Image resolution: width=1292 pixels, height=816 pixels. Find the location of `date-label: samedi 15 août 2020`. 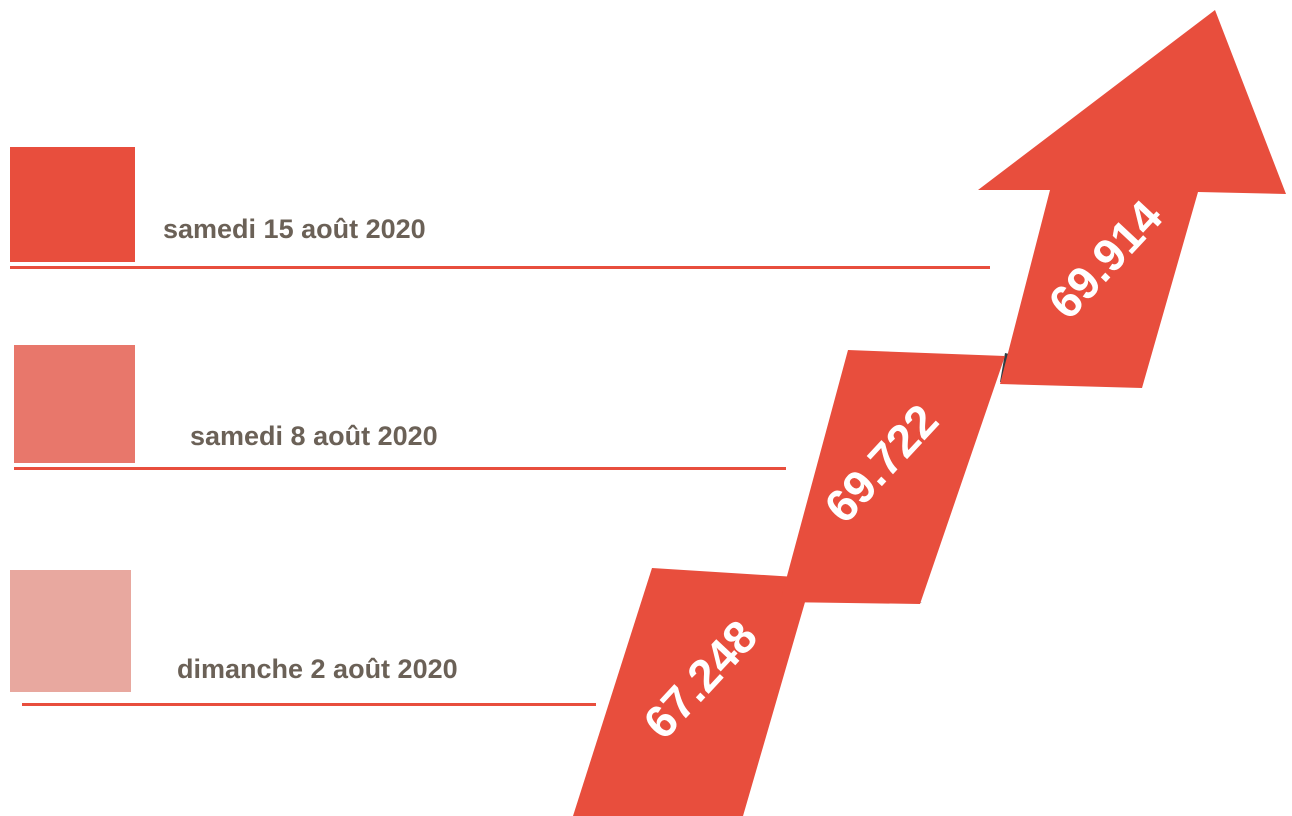

date-label: samedi 15 août 2020 is located at coordinates (294, 229).